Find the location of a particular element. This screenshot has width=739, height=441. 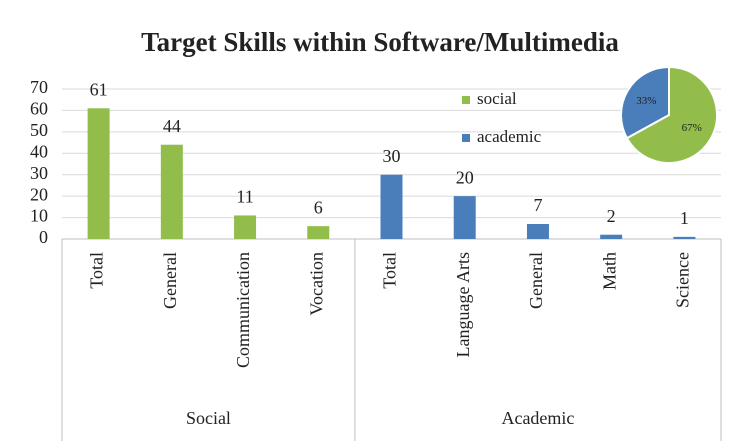

data-label: 2 is located at coordinates (611, 216).